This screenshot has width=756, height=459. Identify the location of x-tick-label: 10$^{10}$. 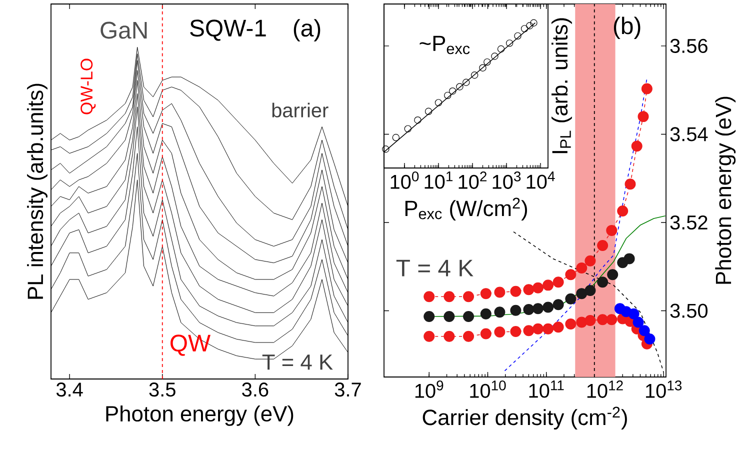
(488, 389).